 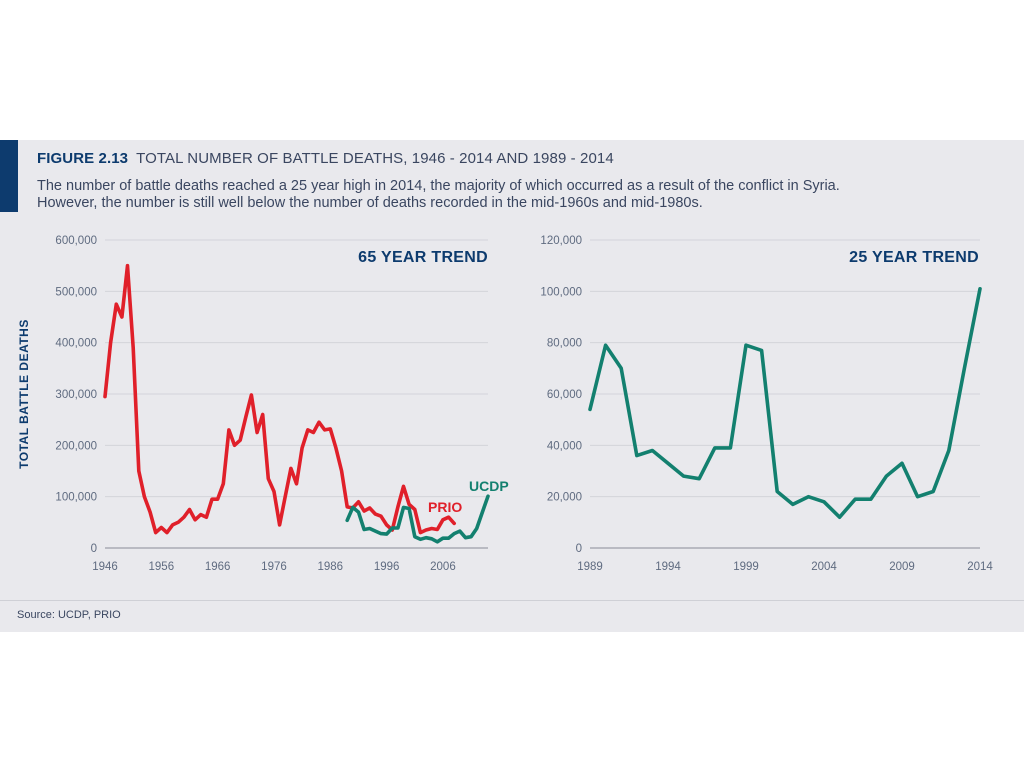 I want to click on x-tick-label: 1989, so click(x=590, y=567).